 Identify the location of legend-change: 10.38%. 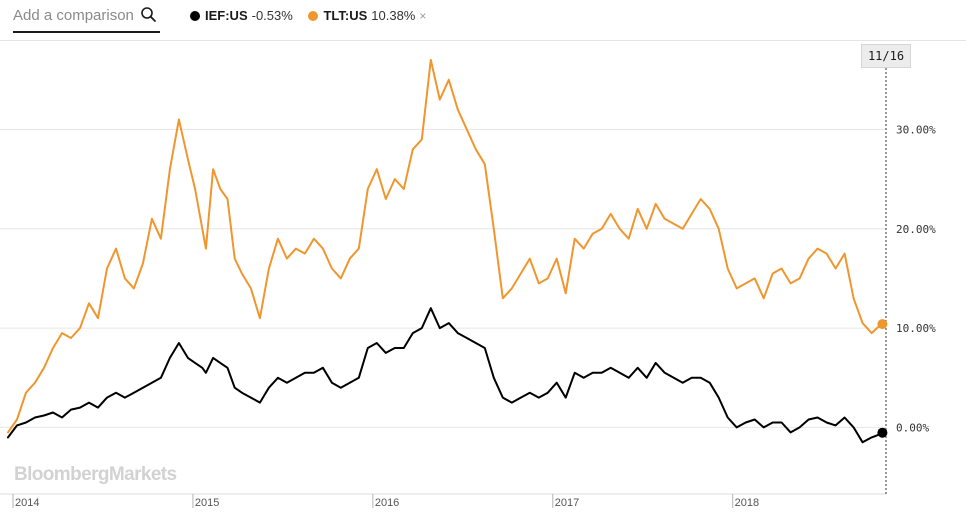
(393, 15).